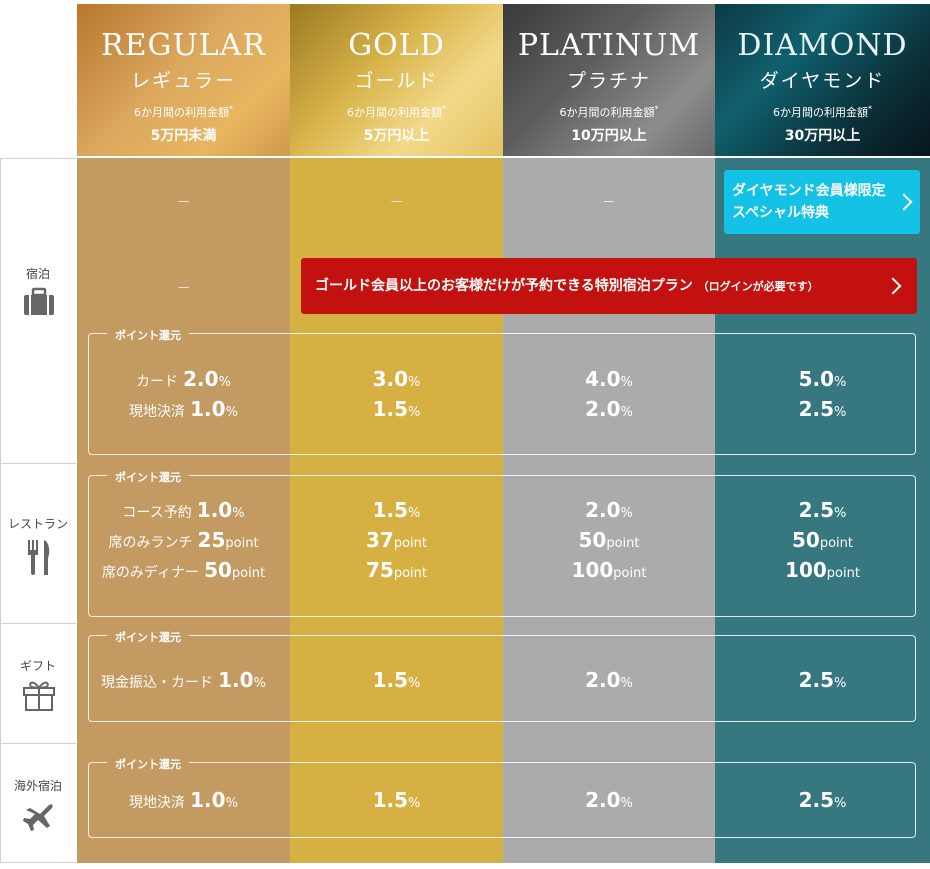 The height and width of the screenshot is (869, 930). What do you see at coordinates (609, 409) in the screenshot?
I see `hotel-local-platinum: 2.0%` at bounding box center [609, 409].